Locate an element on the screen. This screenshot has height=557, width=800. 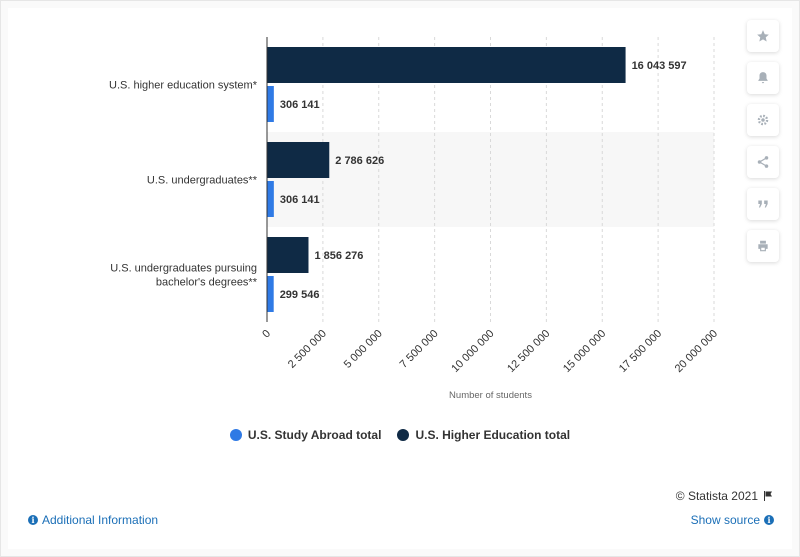
print-icon is located at coordinates (763, 246).